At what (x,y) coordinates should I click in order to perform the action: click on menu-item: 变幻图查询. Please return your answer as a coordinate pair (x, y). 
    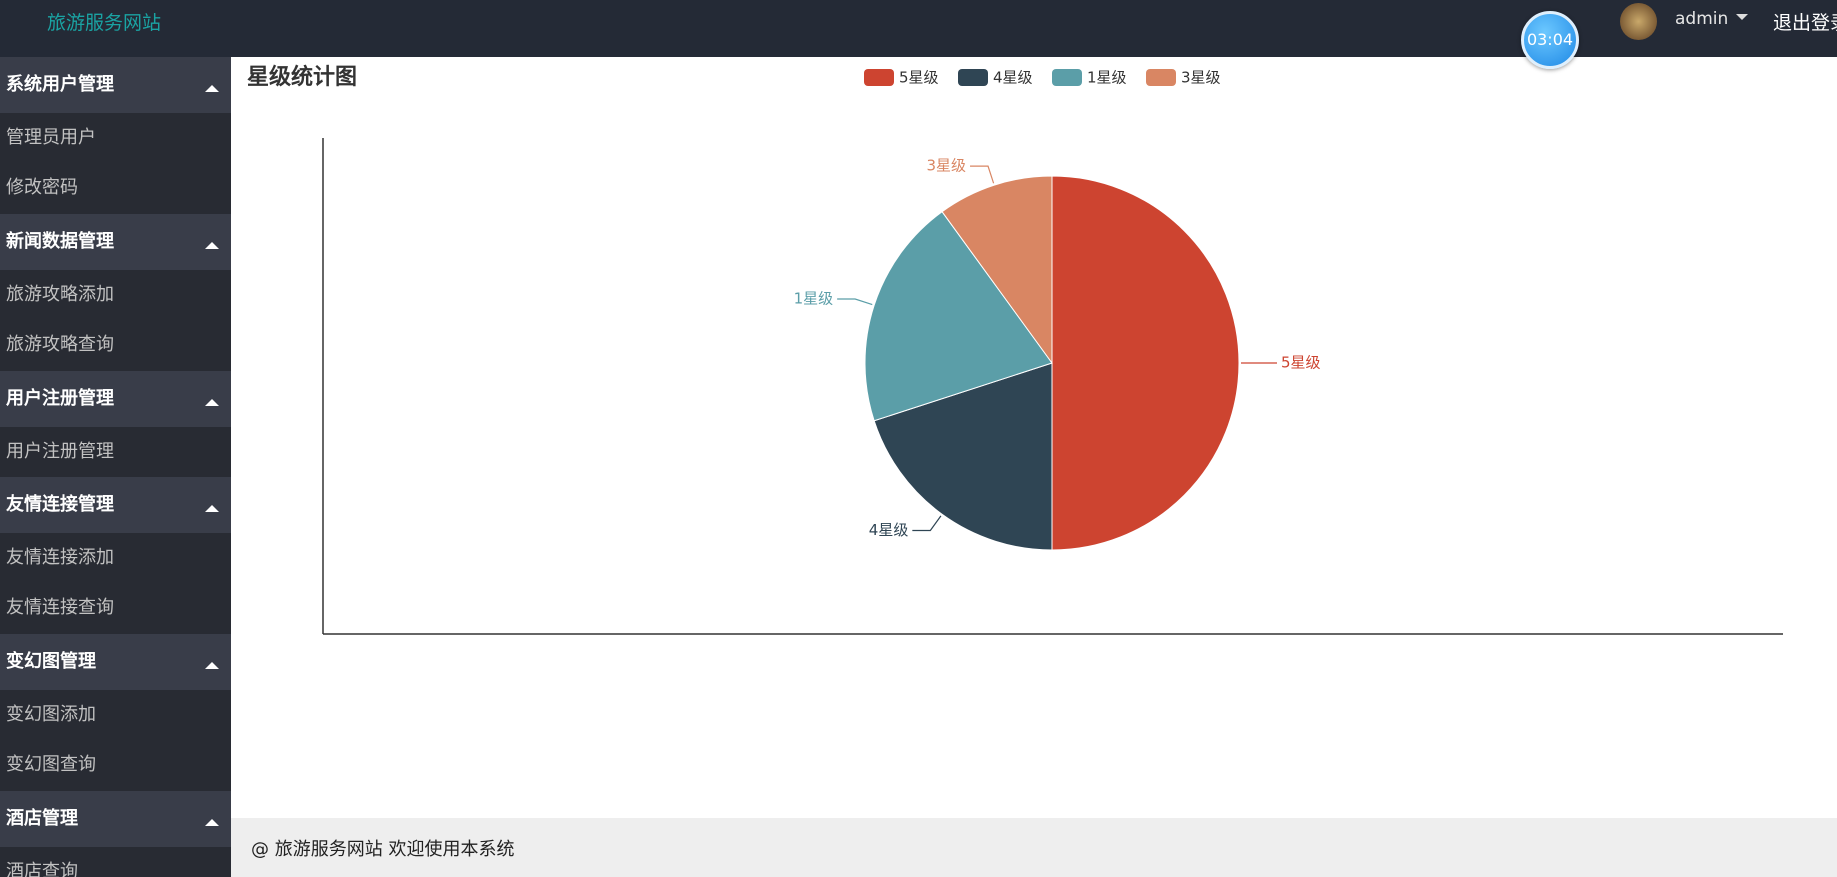
    Looking at the image, I should click on (51, 765).